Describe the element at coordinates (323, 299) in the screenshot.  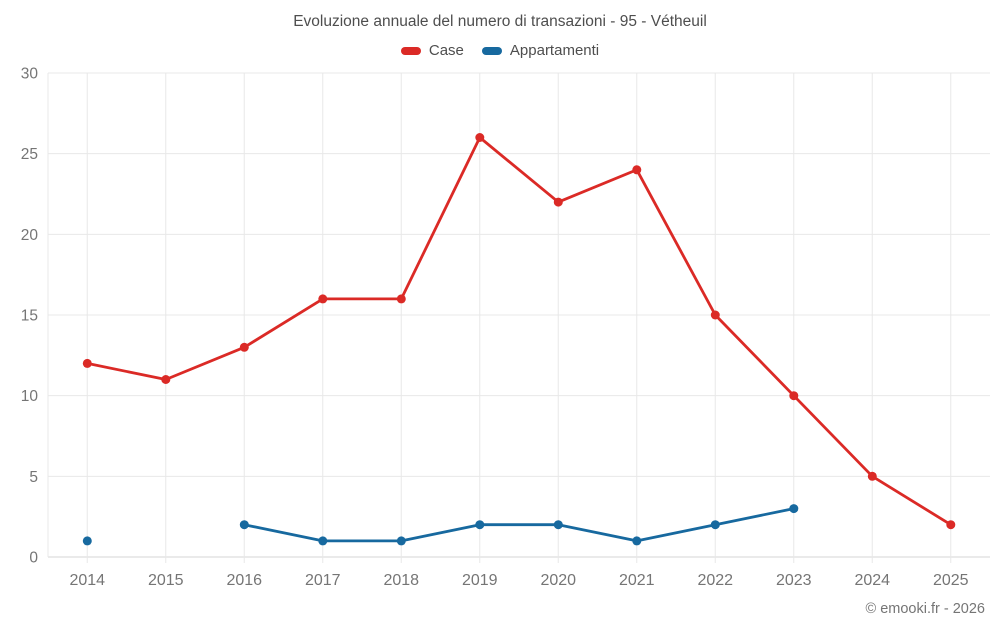
I see `data-point-case-2017` at that location.